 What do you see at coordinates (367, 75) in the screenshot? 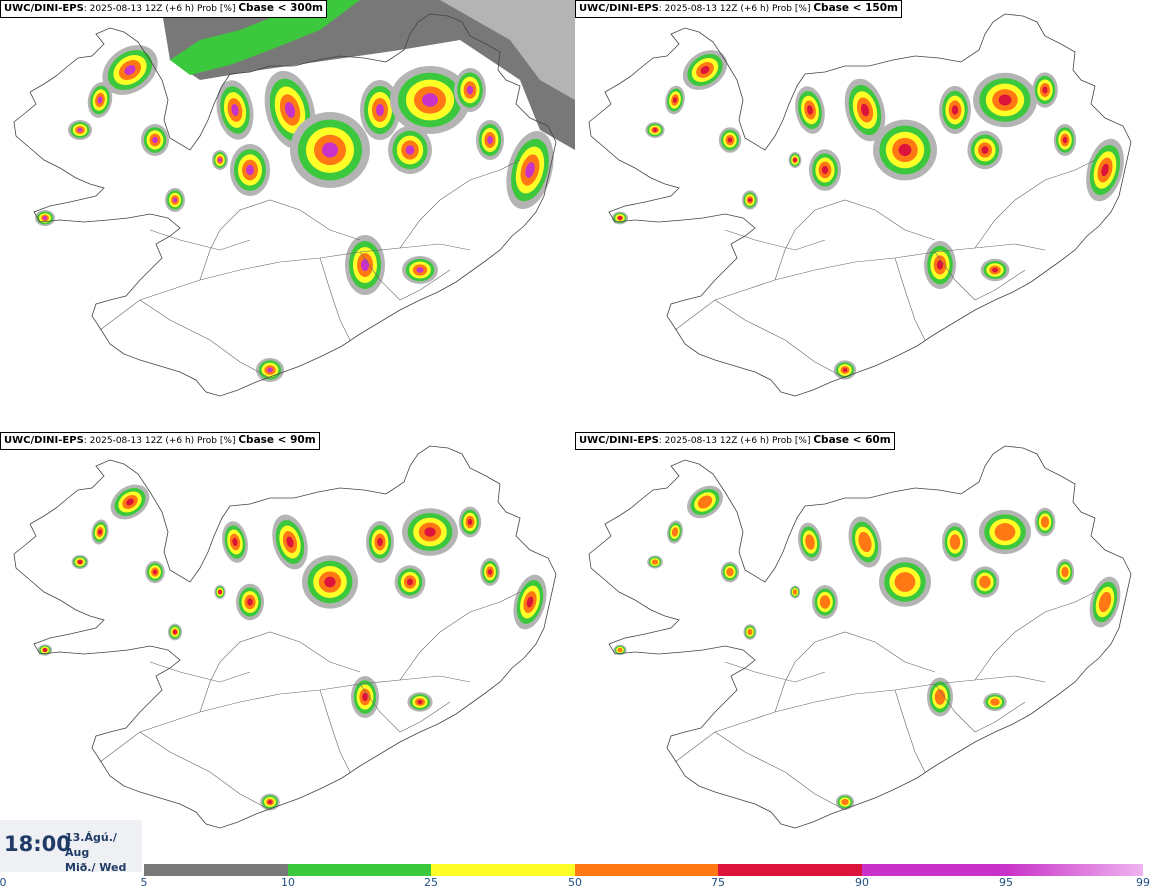
I see `offshore-cloud-band` at bounding box center [367, 75].